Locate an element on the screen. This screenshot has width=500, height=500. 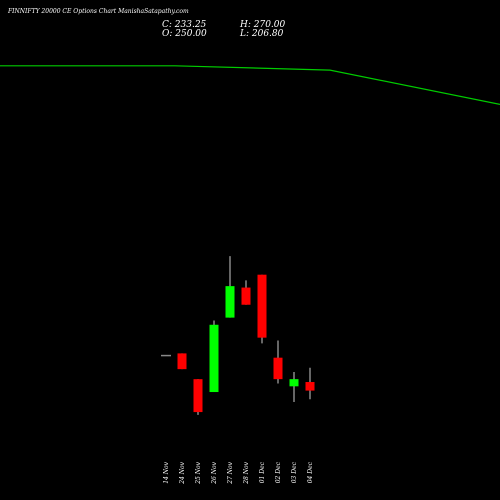
high-value: H: 270.00 is located at coordinates (263, 25).